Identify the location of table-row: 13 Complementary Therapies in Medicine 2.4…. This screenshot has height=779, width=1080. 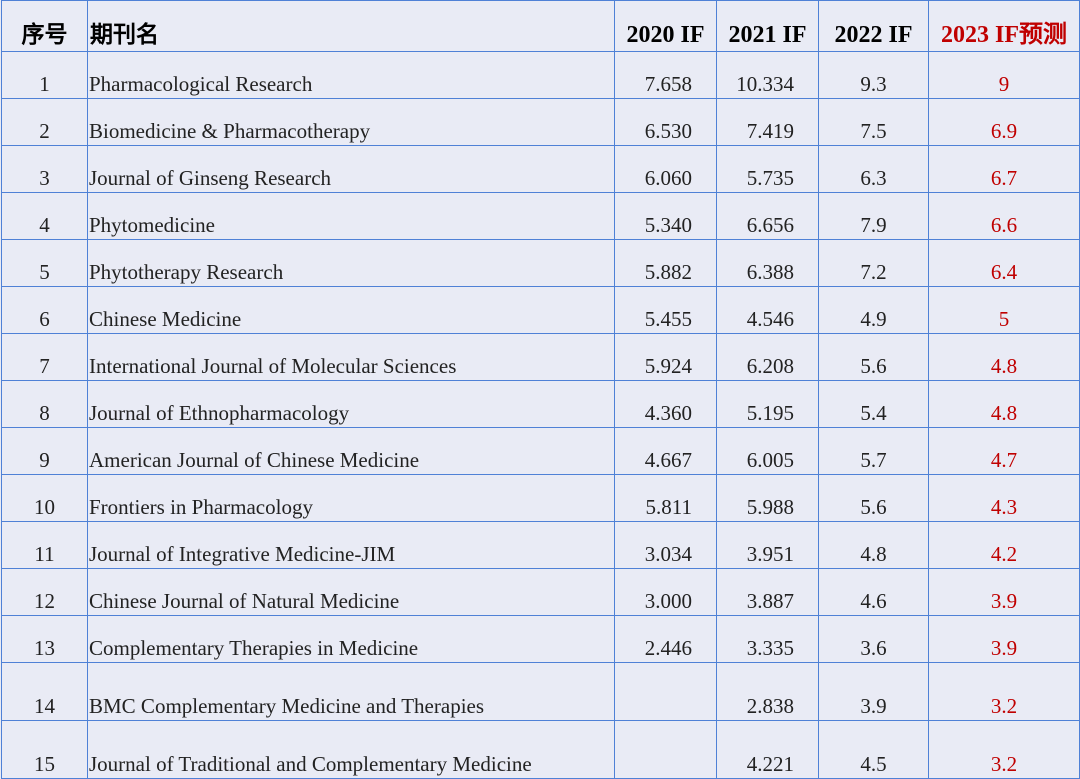
(540, 639).